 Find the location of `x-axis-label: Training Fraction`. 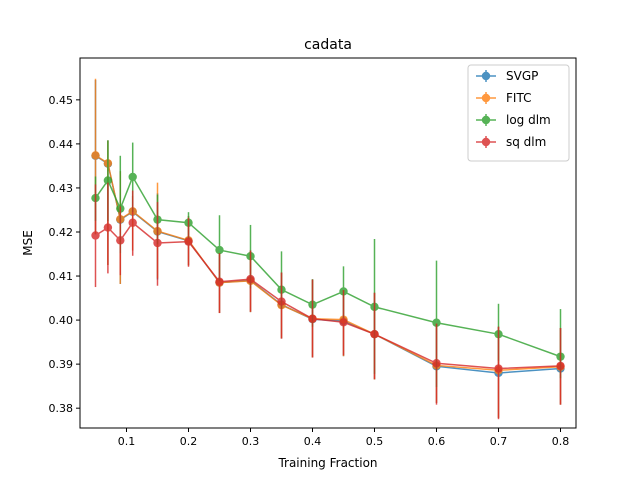

x-axis-label: Training Fraction is located at coordinates (327, 463).